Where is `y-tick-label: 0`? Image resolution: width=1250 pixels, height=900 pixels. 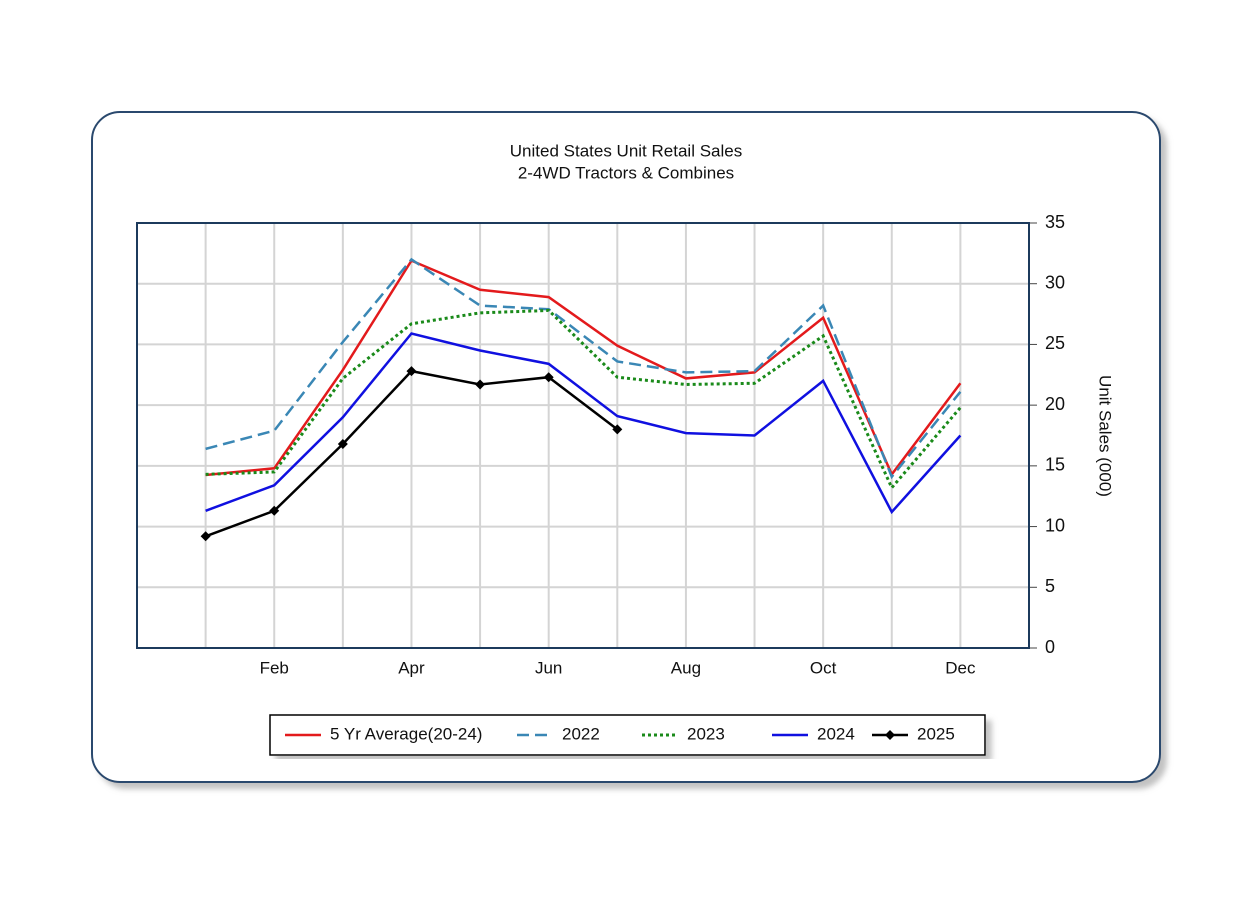
y-tick-label: 0 is located at coordinates (1050, 647).